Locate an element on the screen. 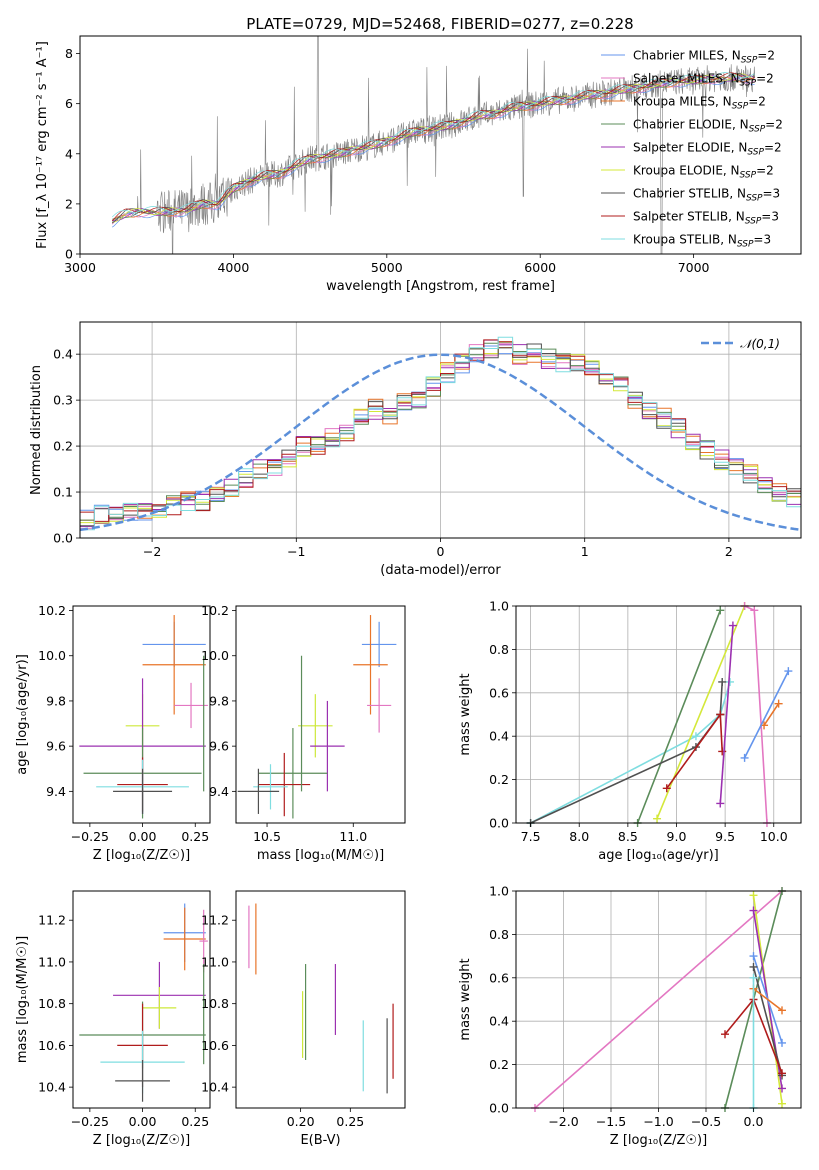 This screenshot has width=819, height=1170. y-axis-label: Normed distribution is located at coordinates (36, 430).